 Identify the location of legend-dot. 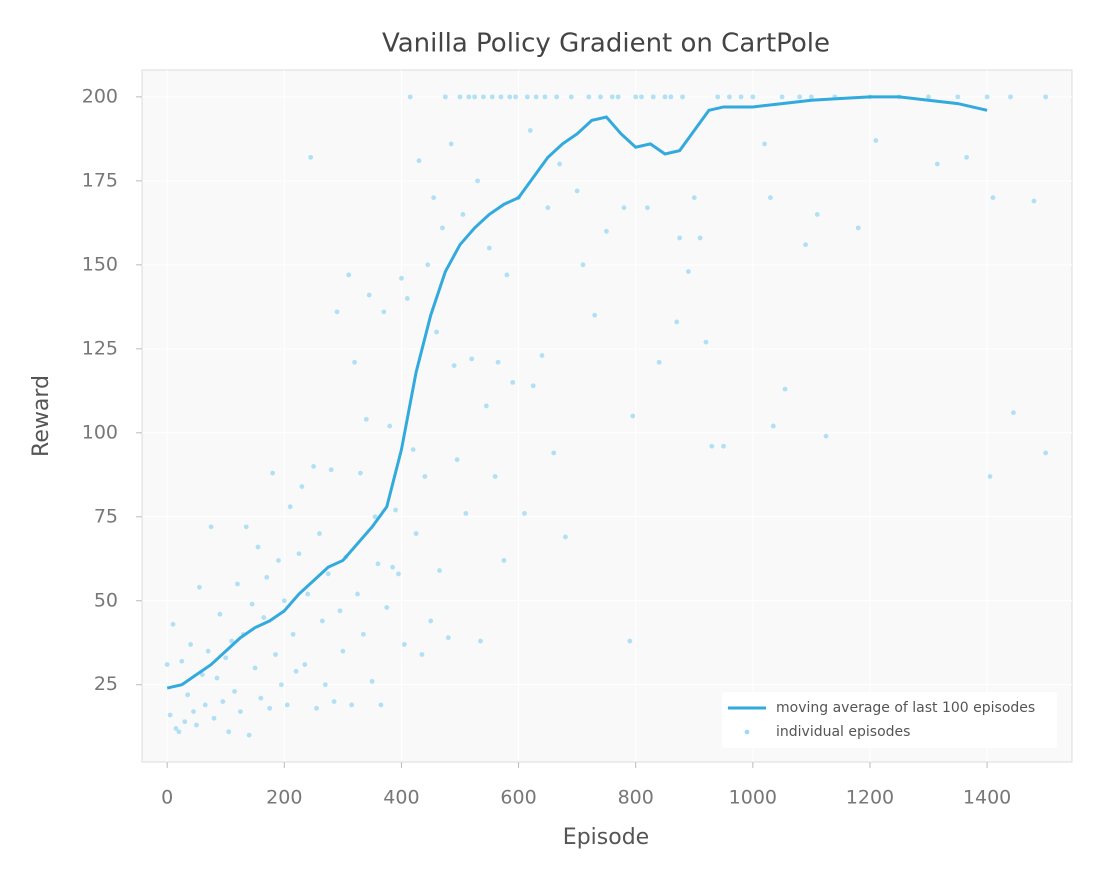
(747, 732).